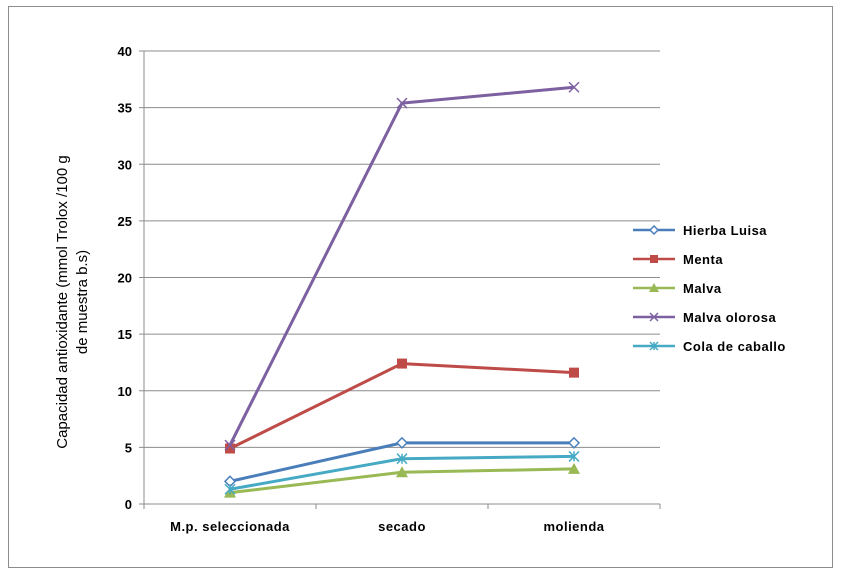 Image resolution: width=841 pixels, height=575 pixels. Describe the element at coordinates (230, 526) in the screenshot. I see `x-tick-label: M.p. seleccionada` at that location.